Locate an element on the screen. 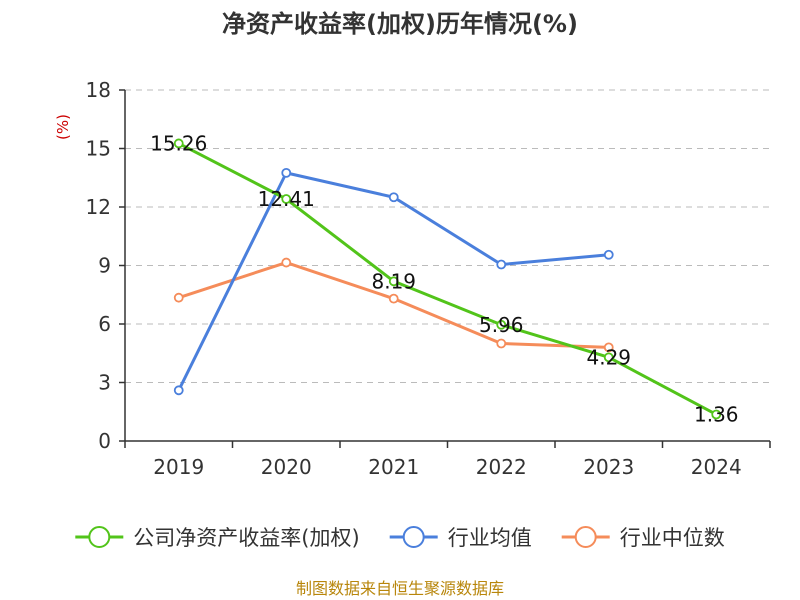 Image resolution: width=800 pixels, height=600 pixels. legend-item-0: 公司净资产收益率(加权) is located at coordinates (217, 538).